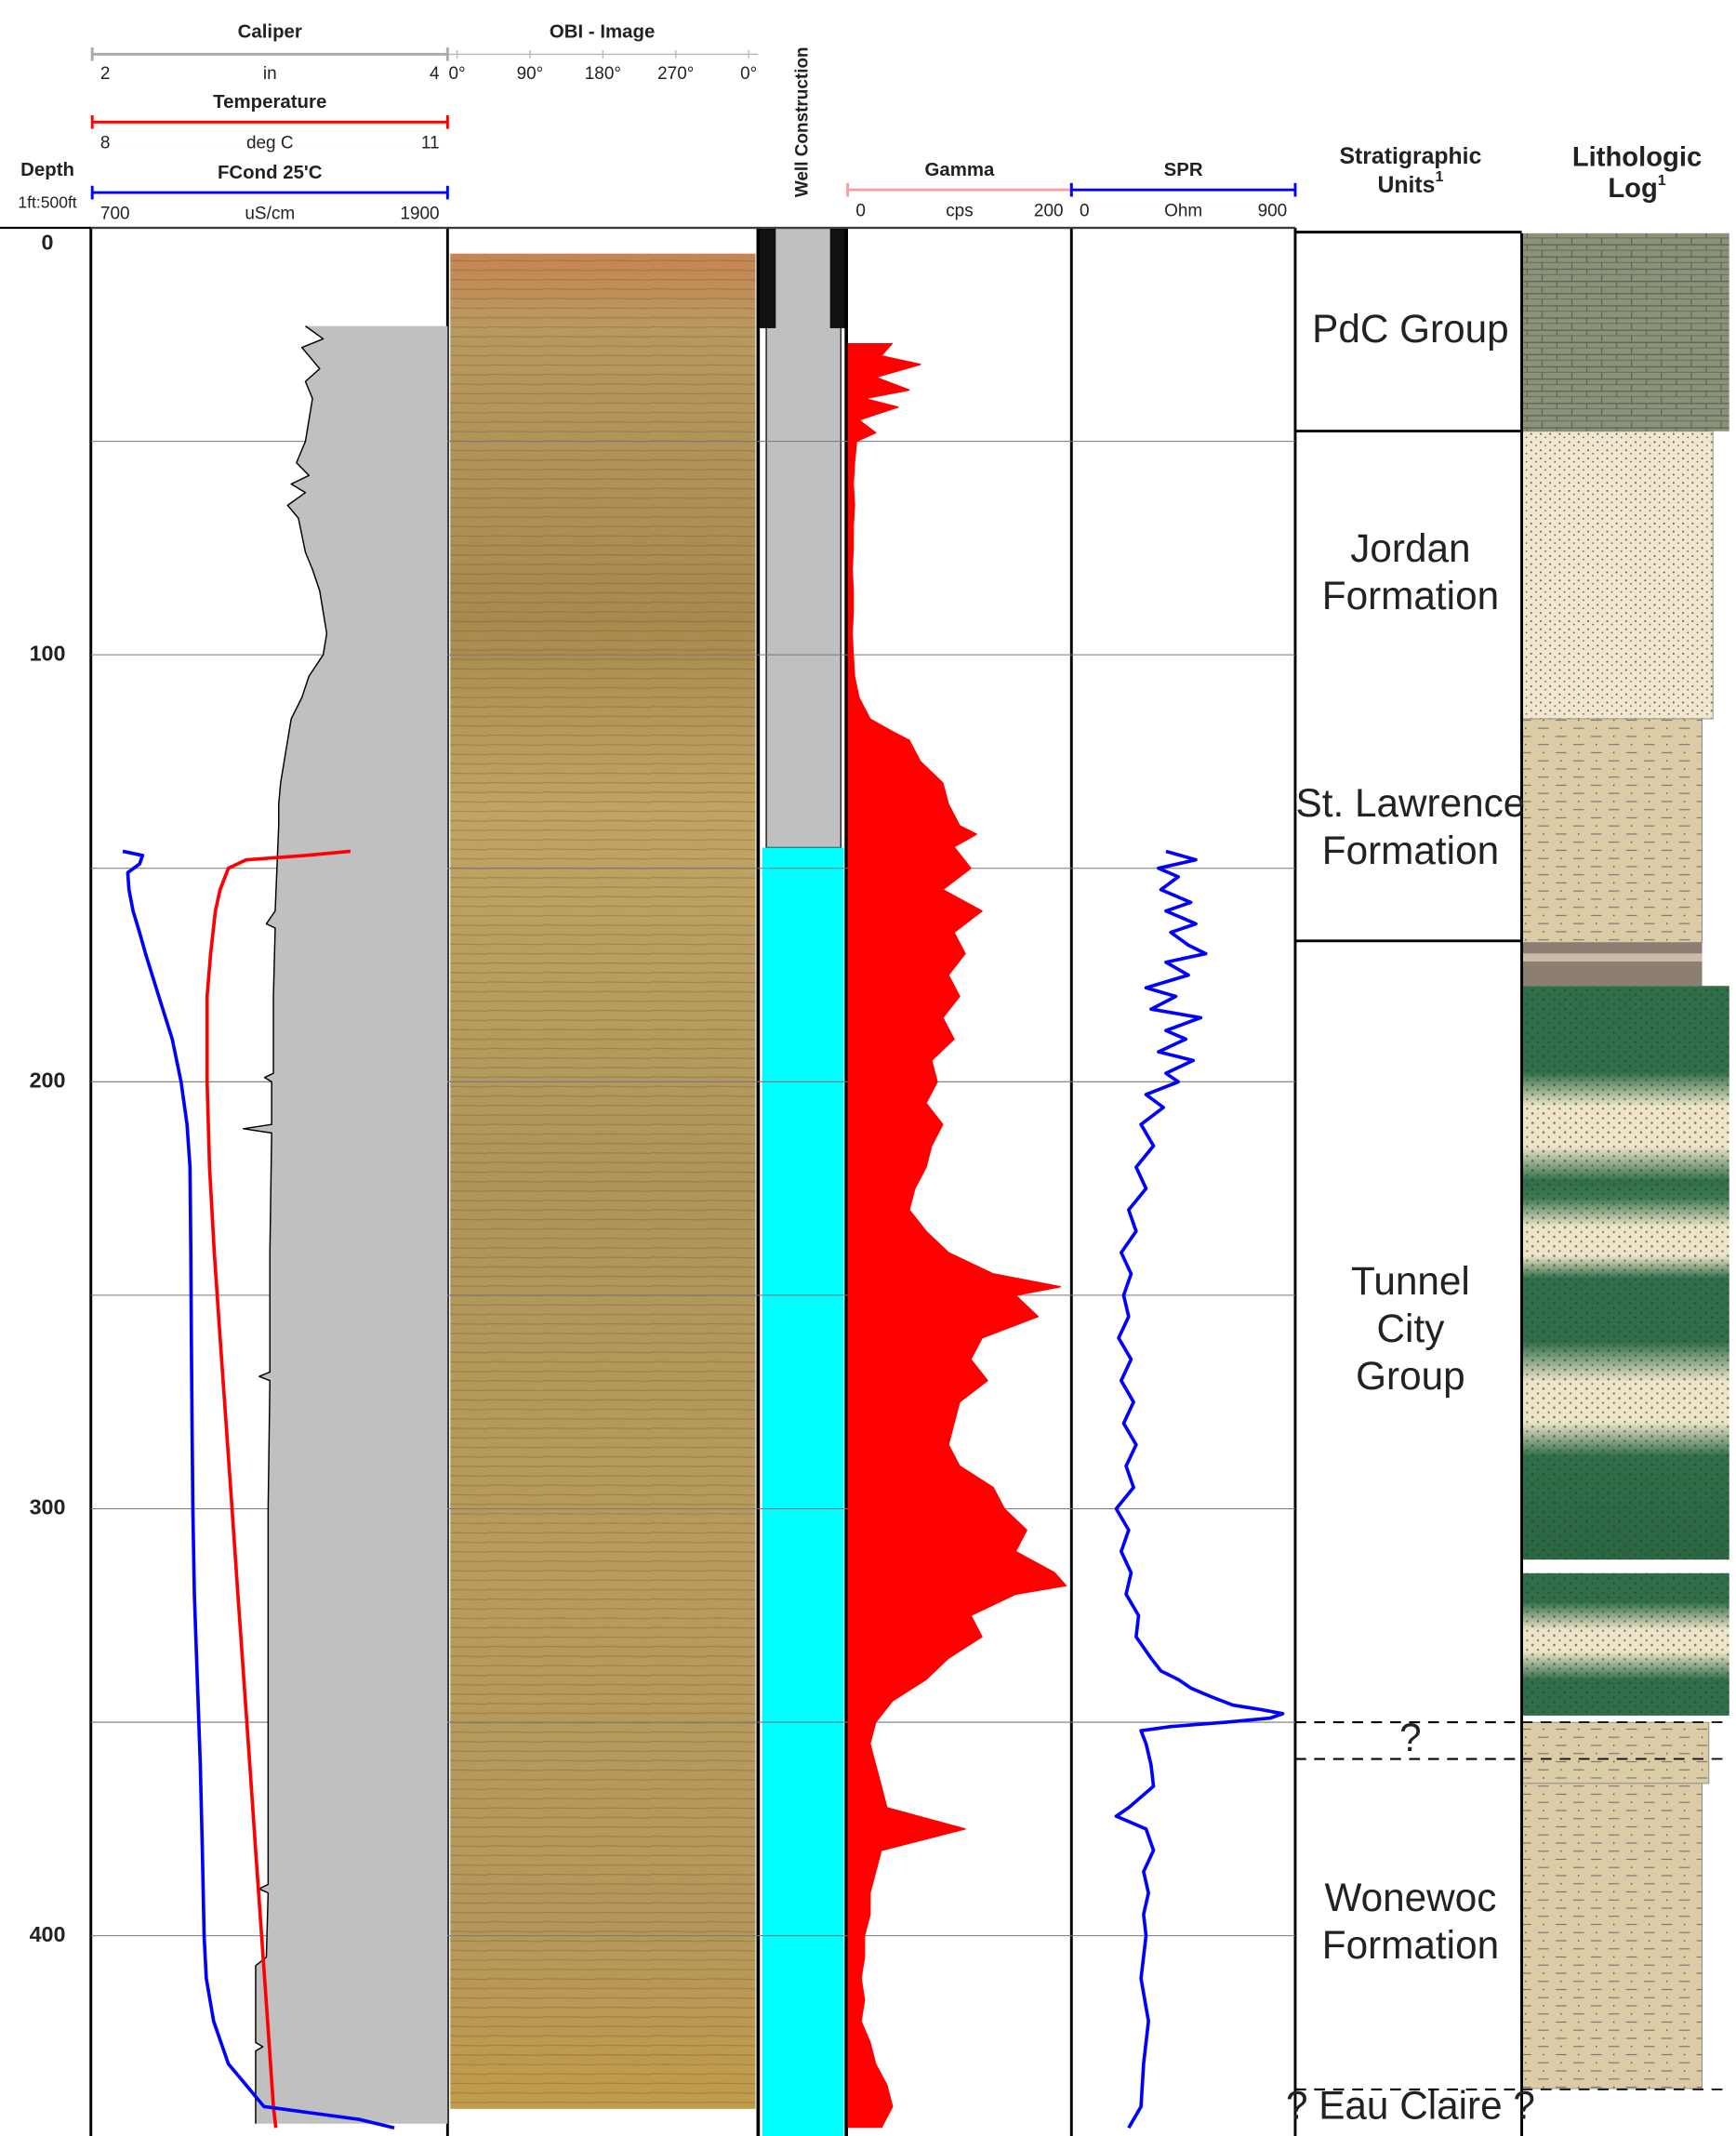 Image resolution: width=1736 pixels, height=2136 pixels. What do you see at coordinates (803, 538) in the screenshot?
I see `casing` at bounding box center [803, 538].